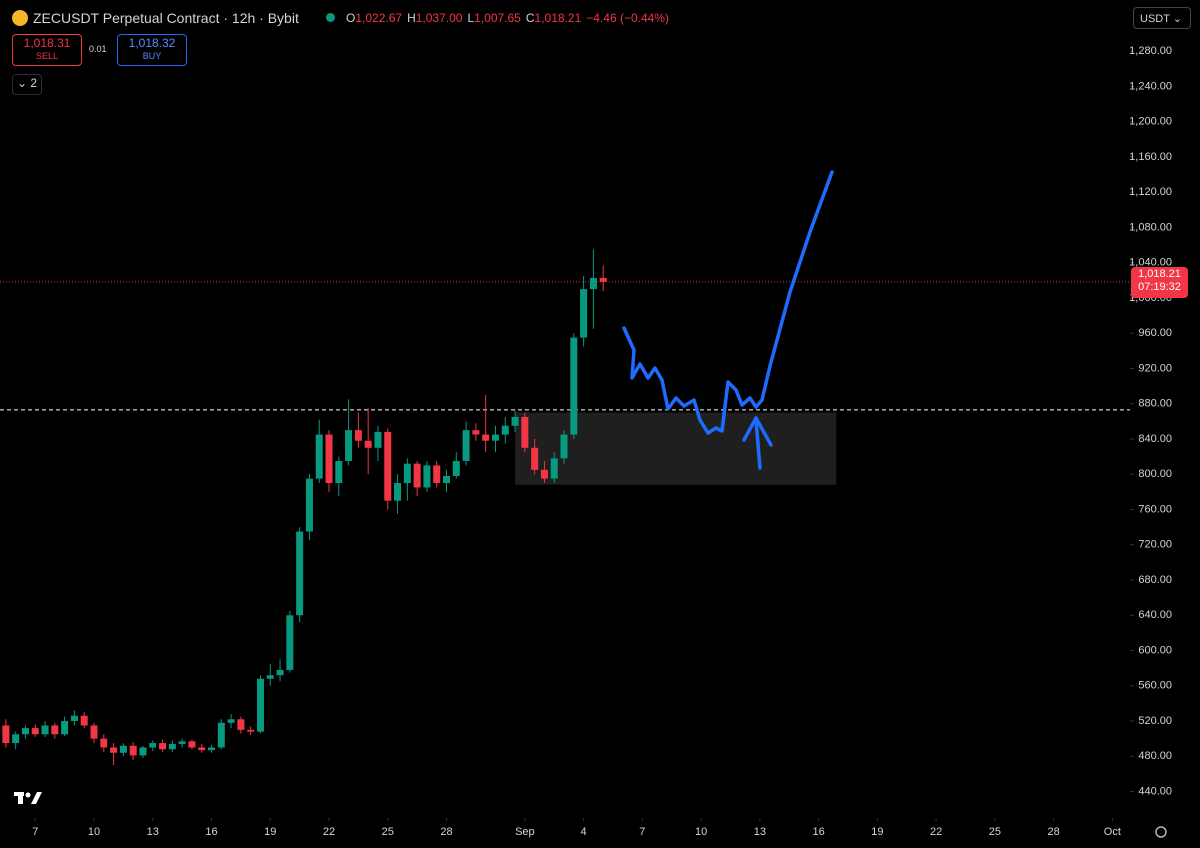  I want to click on y-tick-label: 480.00, so click(1155, 756).